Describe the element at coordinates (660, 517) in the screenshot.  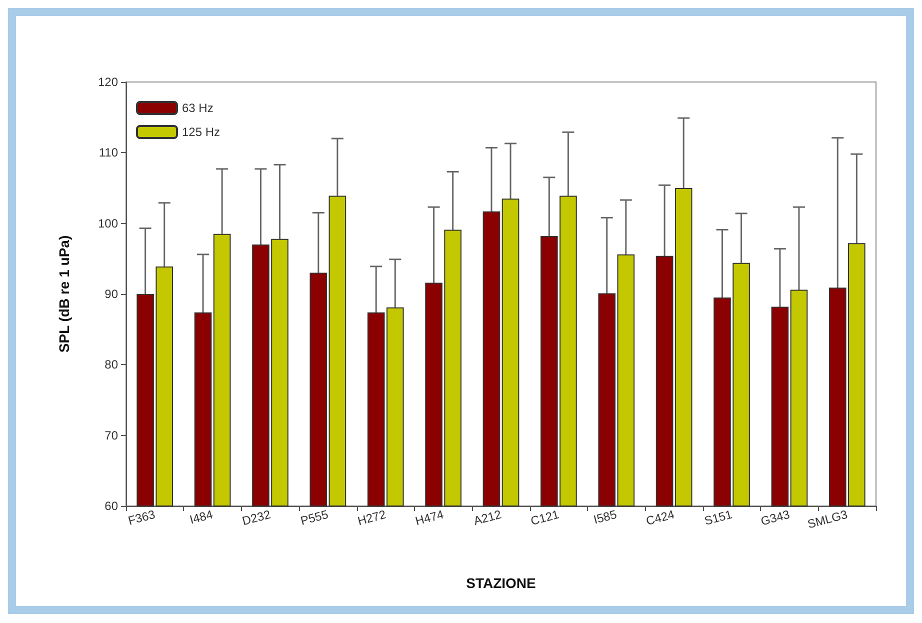
I see `x-tick-label: C424` at that location.